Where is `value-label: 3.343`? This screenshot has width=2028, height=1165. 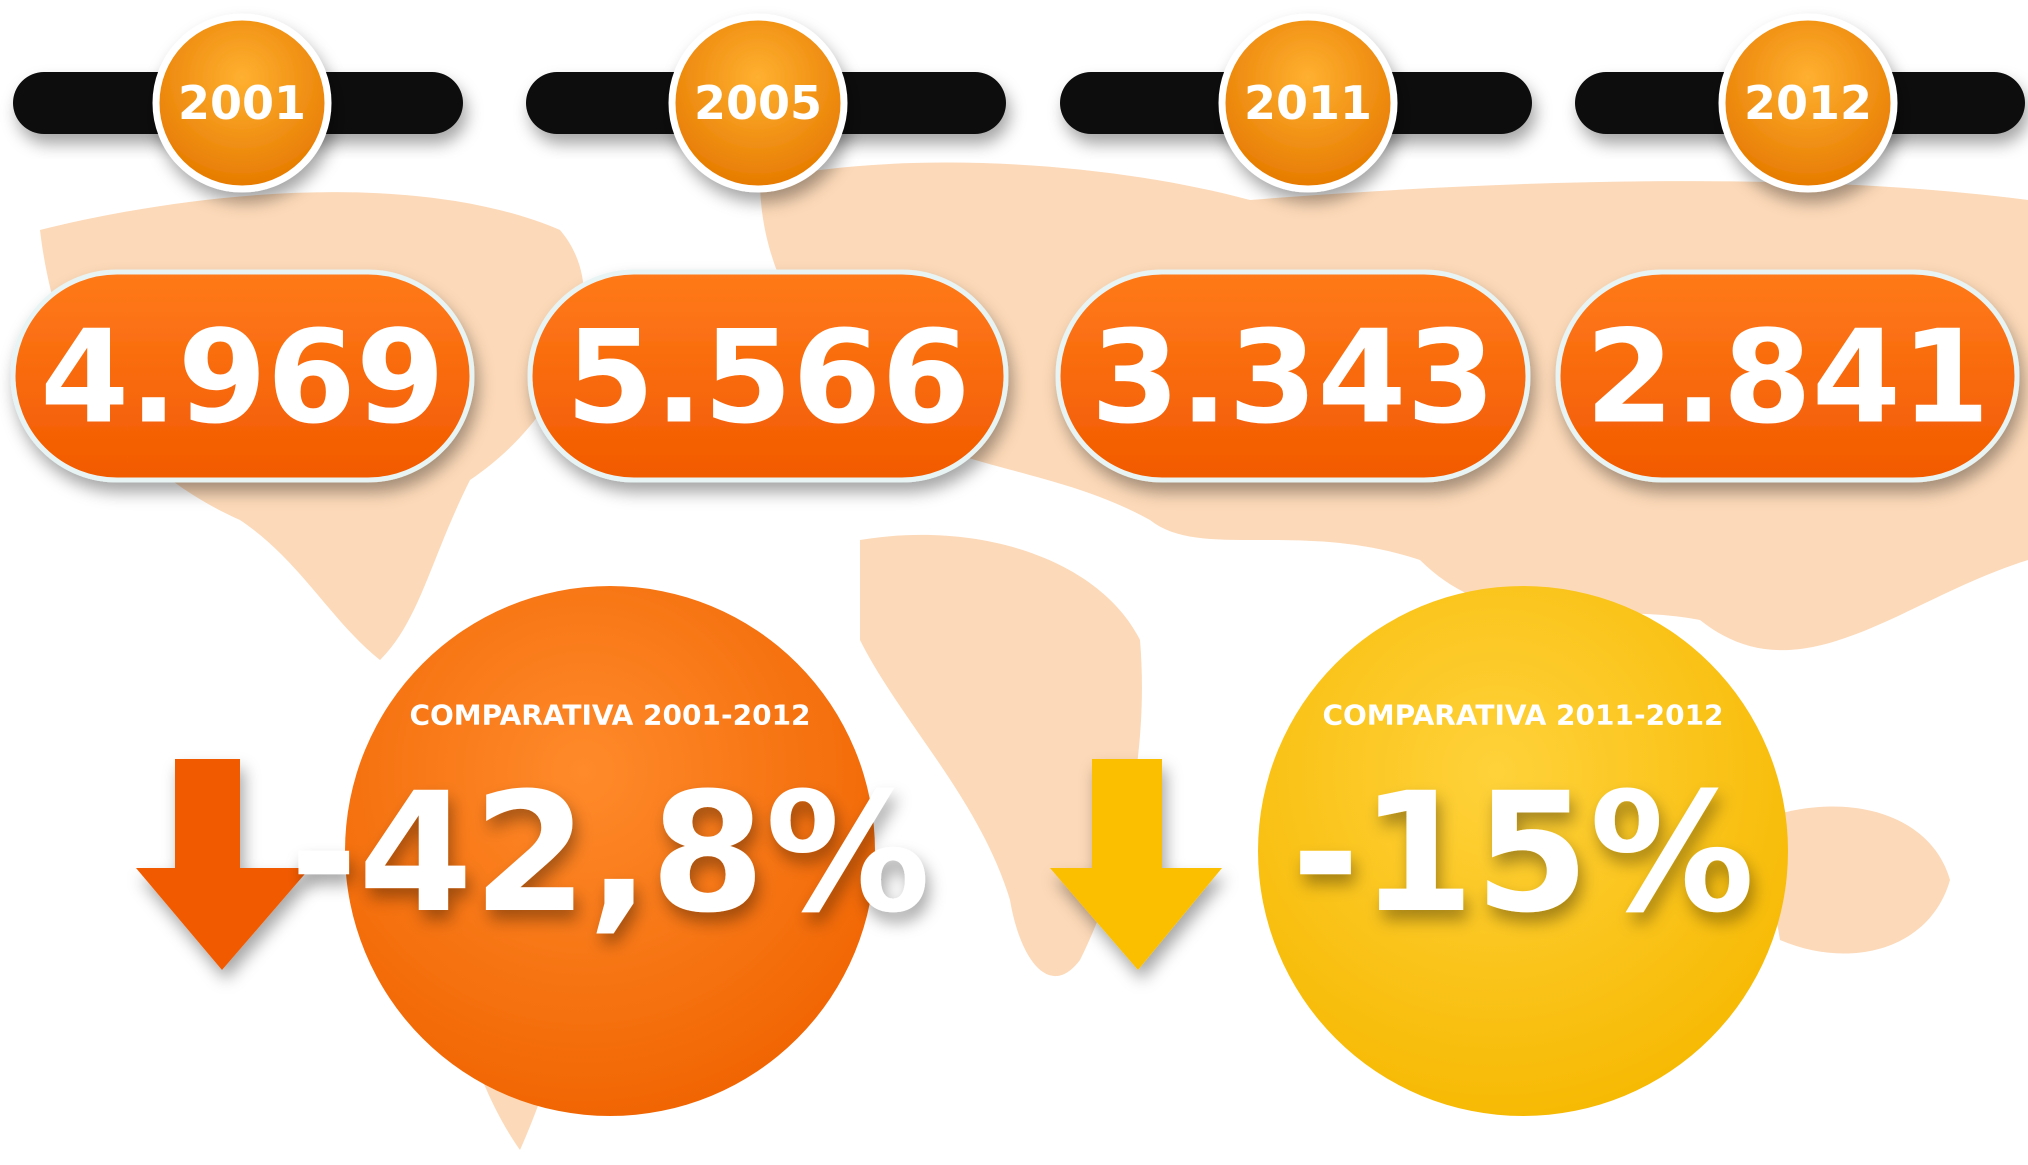
value-label: 3.343 is located at coordinates (1293, 378).